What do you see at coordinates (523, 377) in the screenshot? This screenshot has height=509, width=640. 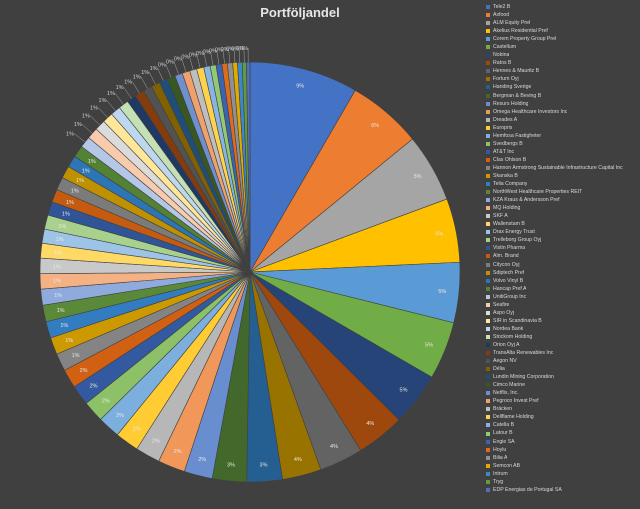 I see `legend-label: Lundin Mining Corporation` at bounding box center [523, 377].